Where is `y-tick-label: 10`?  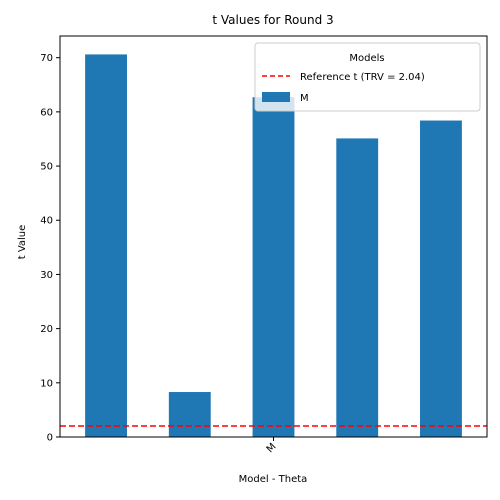
y-tick-label: 10 is located at coordinates (46, 383).